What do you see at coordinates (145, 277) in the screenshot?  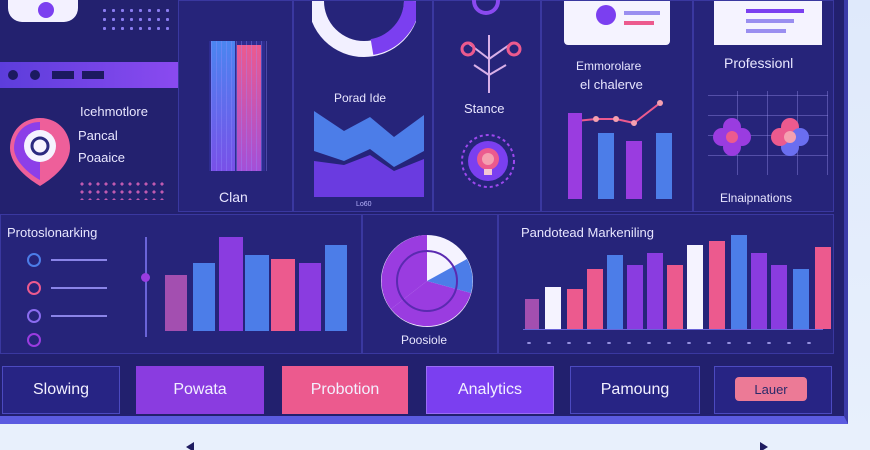 I see `axis-marker` at bounding box center [145, 277].